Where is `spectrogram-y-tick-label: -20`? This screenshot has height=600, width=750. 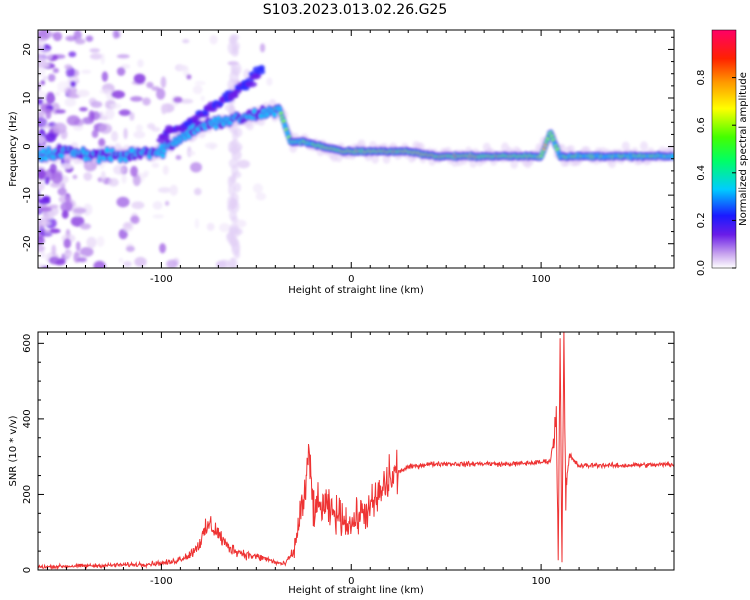
spectrogram-y-tick-label: -20 is located at coordinates (27, 244).